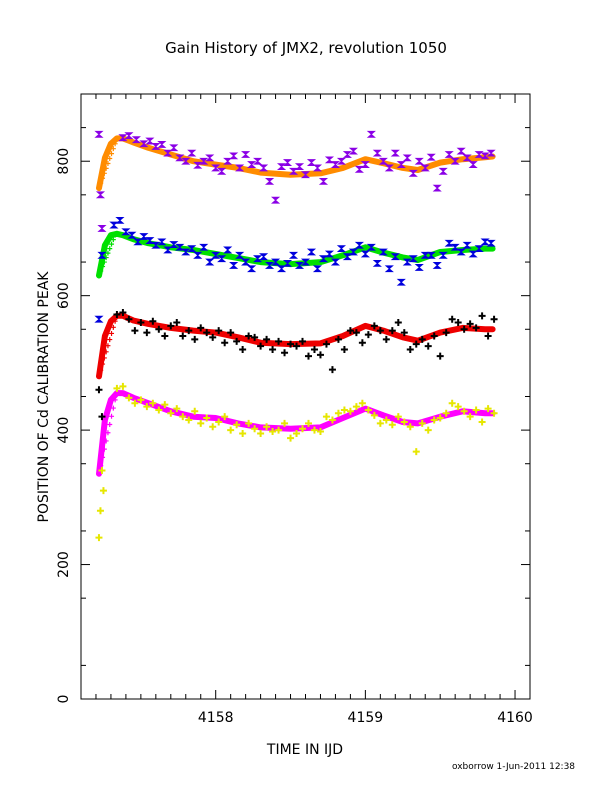 The height and width of the screenshot is (792, 612). I want to click on chart-title: Gain History of JMX2, revolution 1050, so click(306, 48).